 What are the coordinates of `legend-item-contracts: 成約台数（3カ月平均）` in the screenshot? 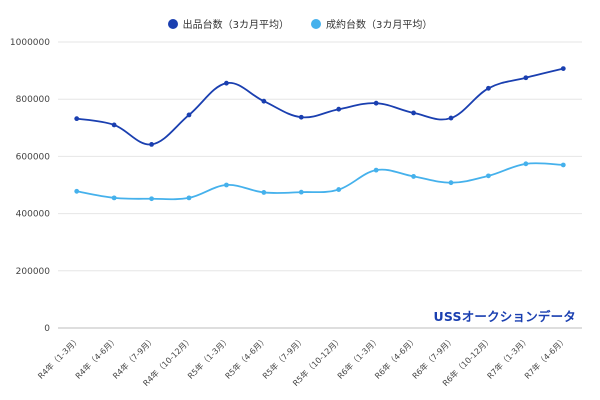 It's located at (371, 23).